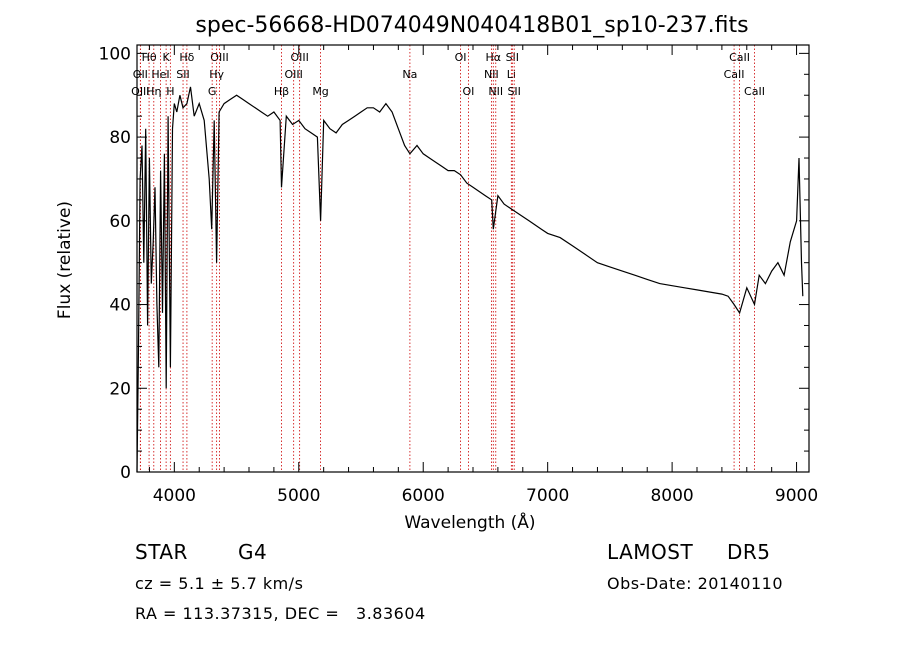 This screenshot has width=900, height=649. Describe the element at coordinates (212, 91) in the screenshot. I see `spectral-line-label: G` at that location.